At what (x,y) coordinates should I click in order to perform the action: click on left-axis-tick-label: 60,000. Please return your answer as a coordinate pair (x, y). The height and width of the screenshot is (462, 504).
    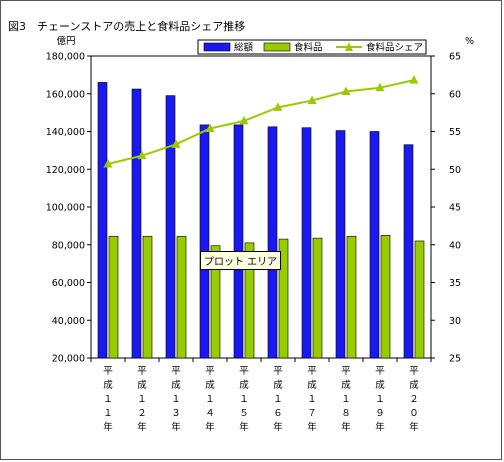
    Looking at the image, I should click on (68, 283).